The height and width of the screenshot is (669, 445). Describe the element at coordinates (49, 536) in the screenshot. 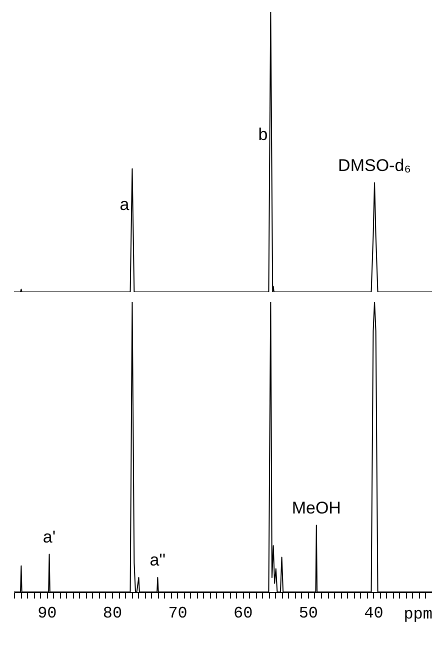

I see `annotation: a'` at that location.